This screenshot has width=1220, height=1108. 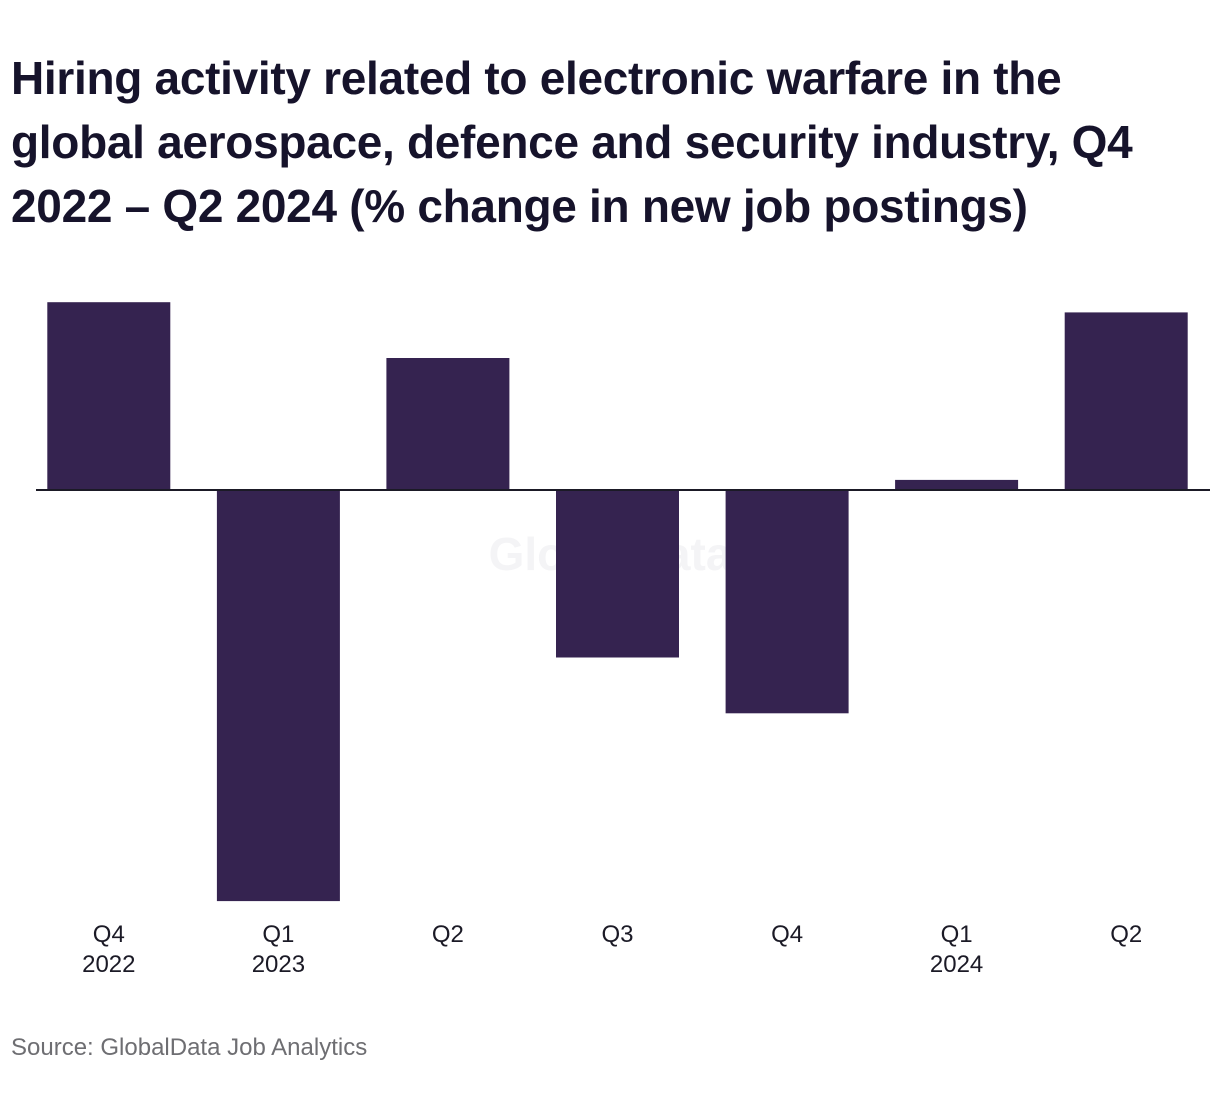 What do you see at coordinates (787, 934) in the screenshot?
I see `x-tick-label-4: Q4` at bounding box center [787, 934].